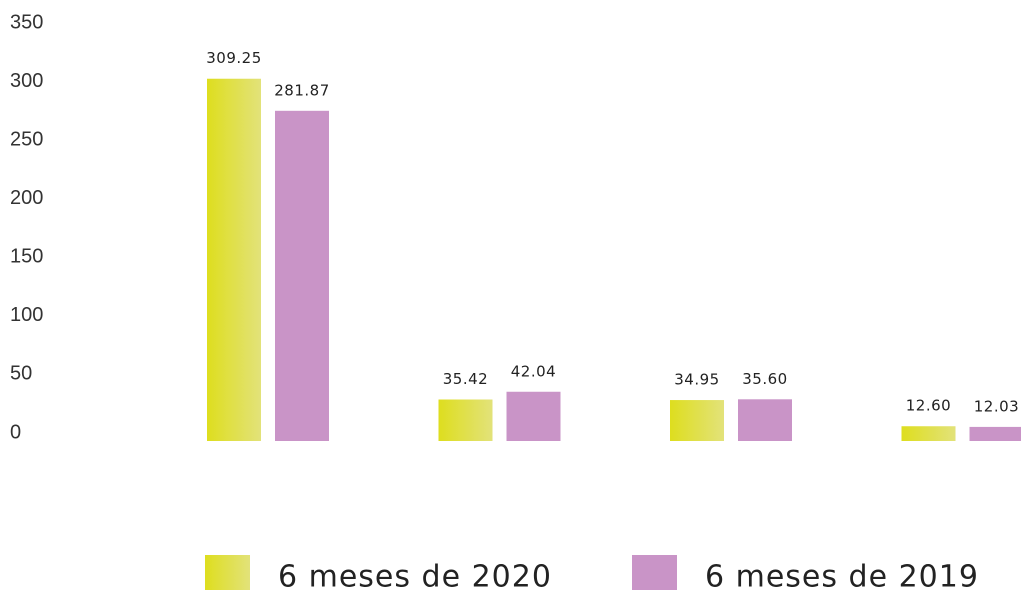 The image size is (1021, 590). Describe the element at coordinates (26, 257) in the screenshot. I see `y-tick-label: 150` at that location.